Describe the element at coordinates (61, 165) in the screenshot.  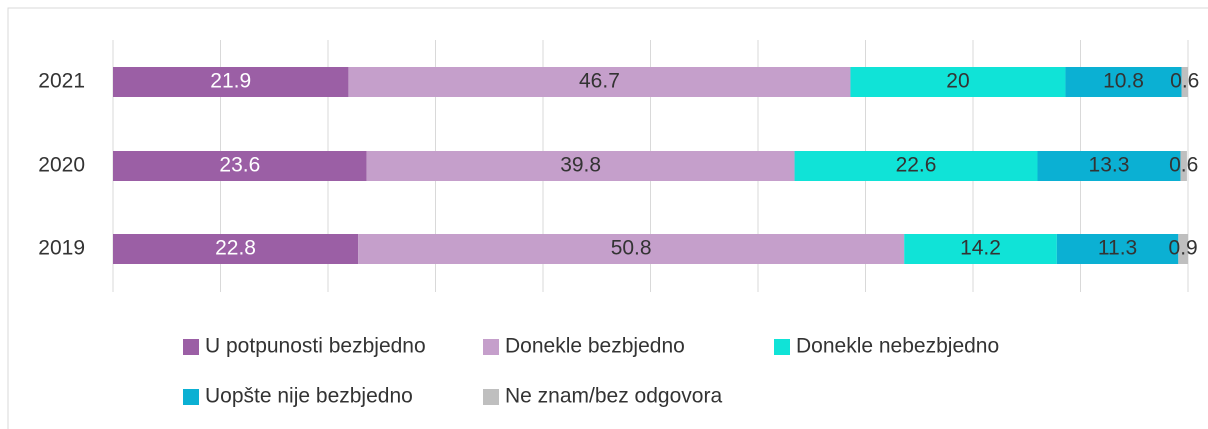
I see `y-tick-label: 2020` at that location.